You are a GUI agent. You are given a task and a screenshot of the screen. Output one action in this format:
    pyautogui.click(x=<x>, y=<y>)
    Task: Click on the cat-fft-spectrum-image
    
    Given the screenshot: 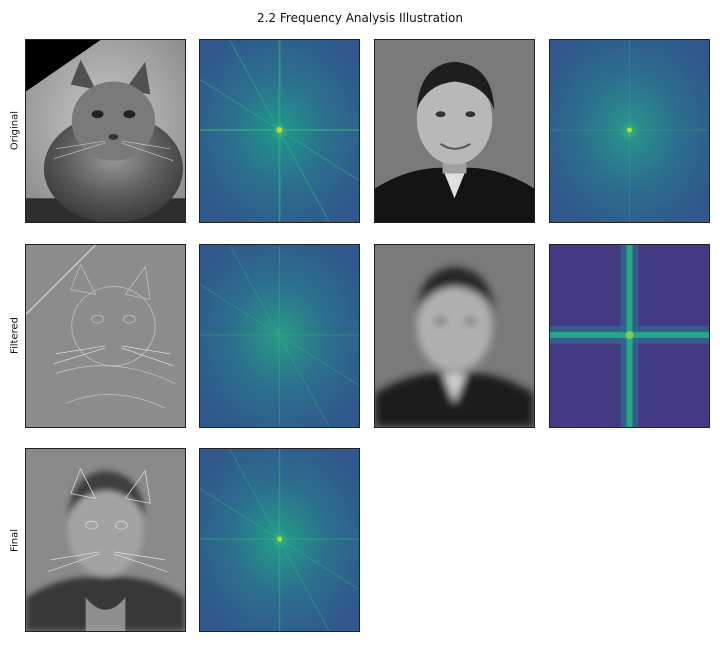 What is the action you would take?
    pyautogui.click(x=279, y=131)
    